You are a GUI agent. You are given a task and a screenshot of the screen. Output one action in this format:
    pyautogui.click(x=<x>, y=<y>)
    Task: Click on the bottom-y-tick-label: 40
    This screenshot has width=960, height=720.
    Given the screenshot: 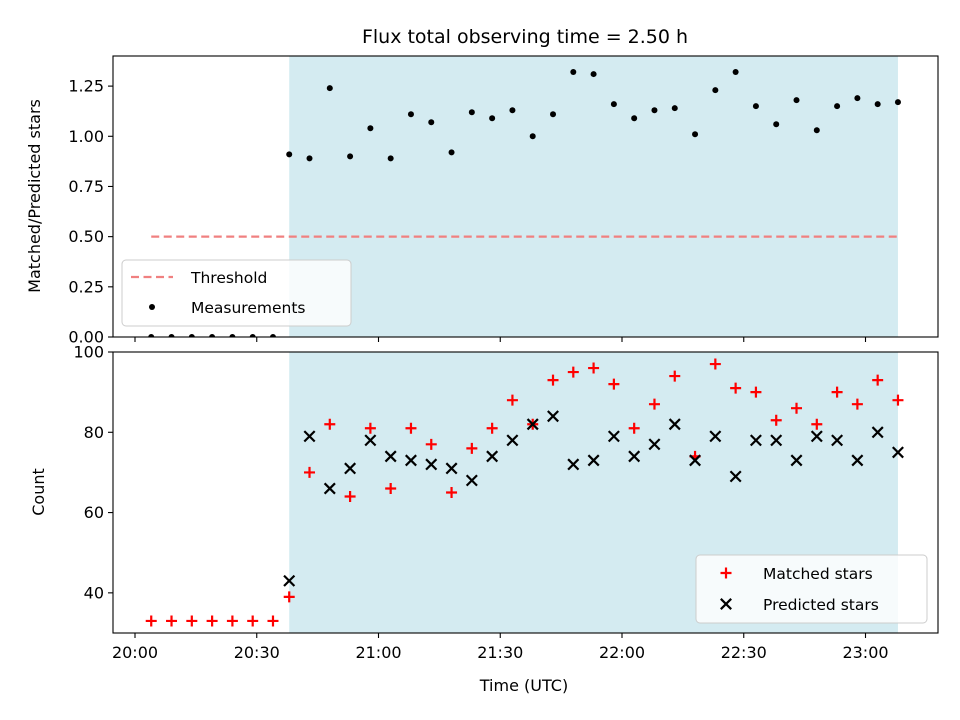 What is the action you would take?
    pyautogui.click(x=94, y=592)
    